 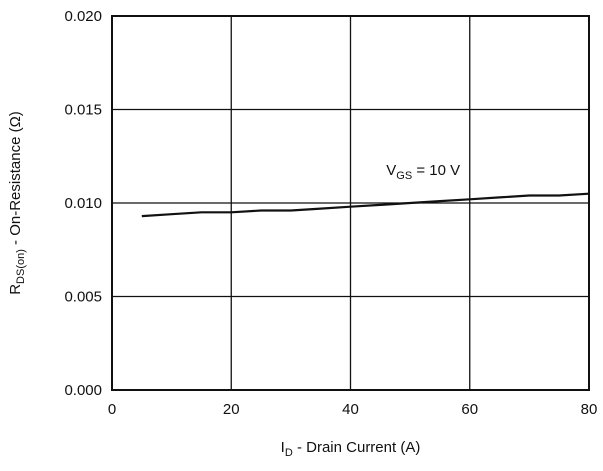 What do you see at coordinates (231, 409) in the screenshot?
I see `x-tick-label: 20` at bounding box center [231, 409].